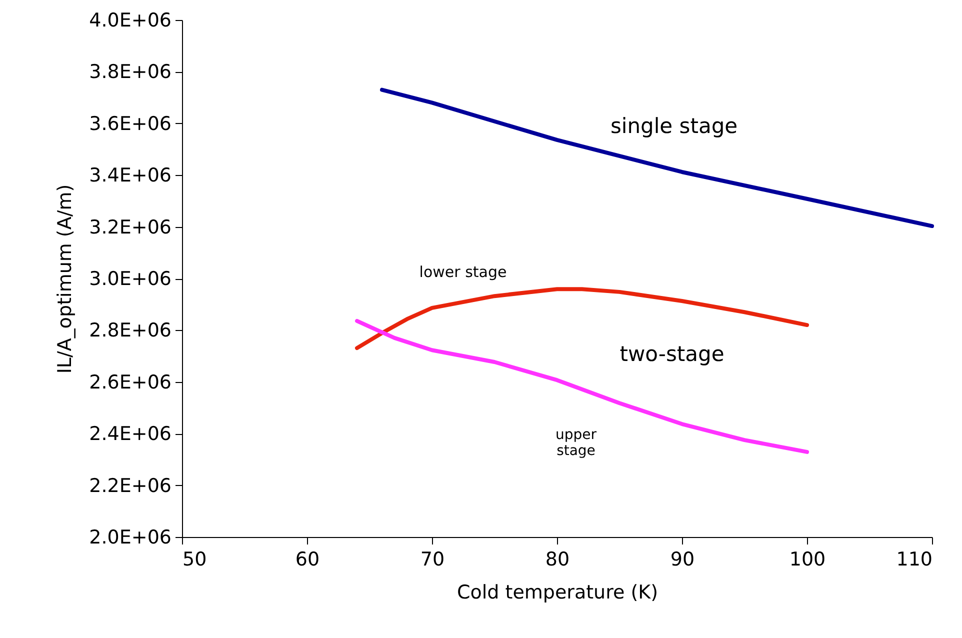 This screenshot has height=638, width=962. I want to click on annotation: lower stage, so click(463, 272).